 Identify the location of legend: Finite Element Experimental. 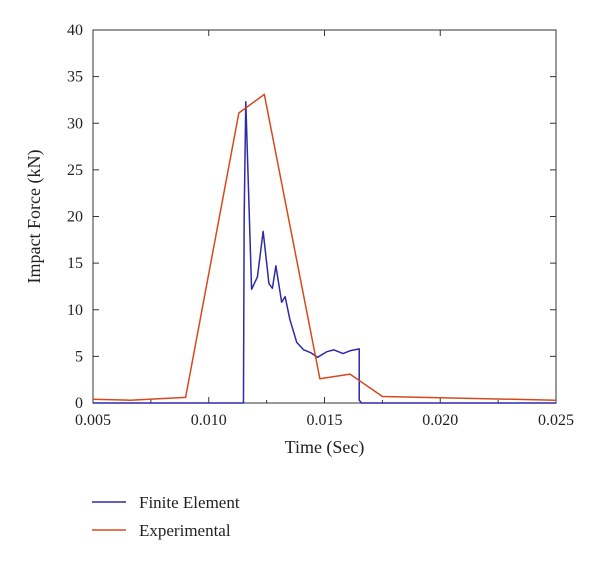
(166, 516).